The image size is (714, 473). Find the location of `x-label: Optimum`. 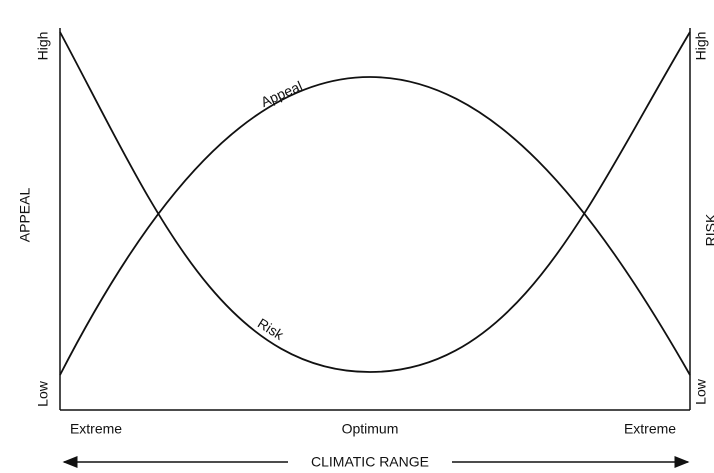

x-label: Optimum is located at coordinates (370, 429).